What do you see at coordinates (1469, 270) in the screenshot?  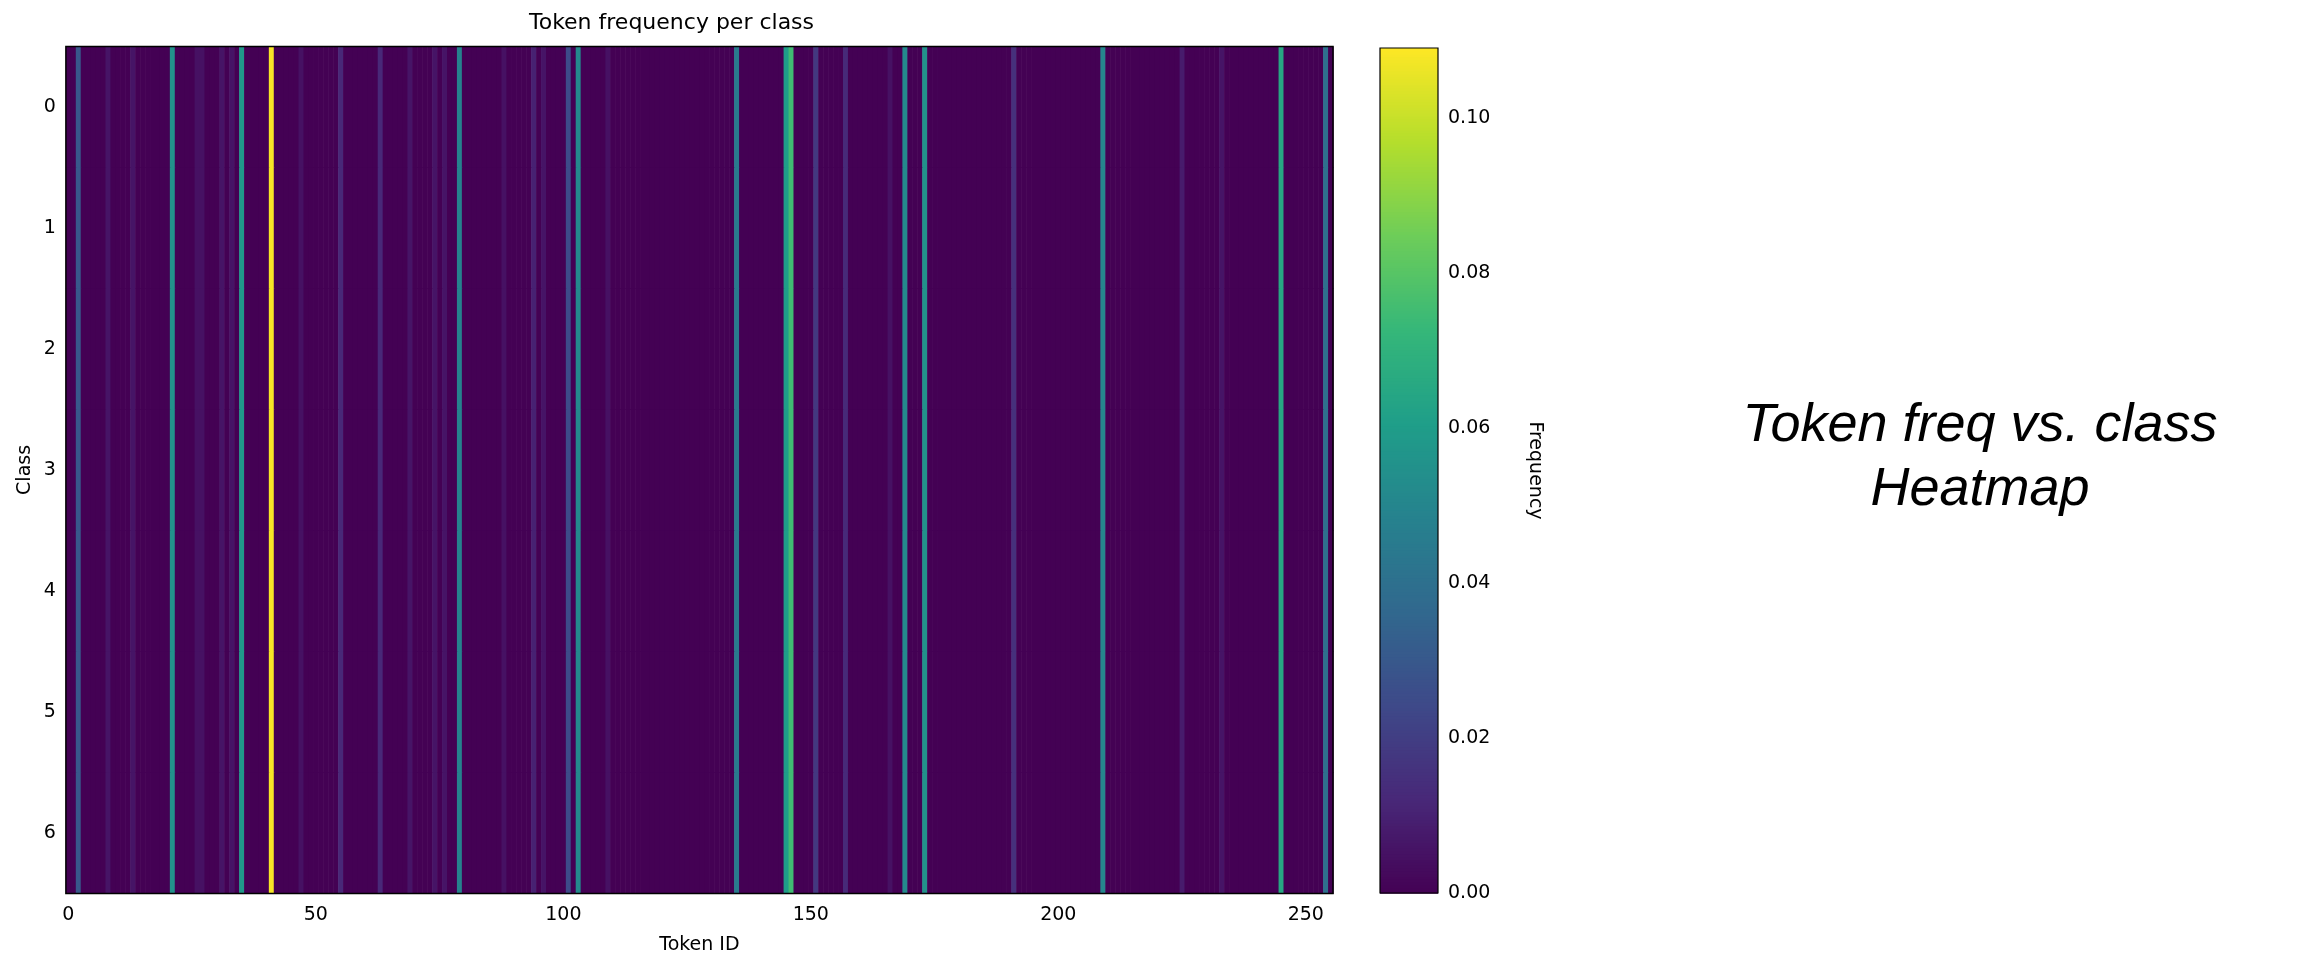 I see `color-bar-label: 0.08` at bounding box center [1469, 270].